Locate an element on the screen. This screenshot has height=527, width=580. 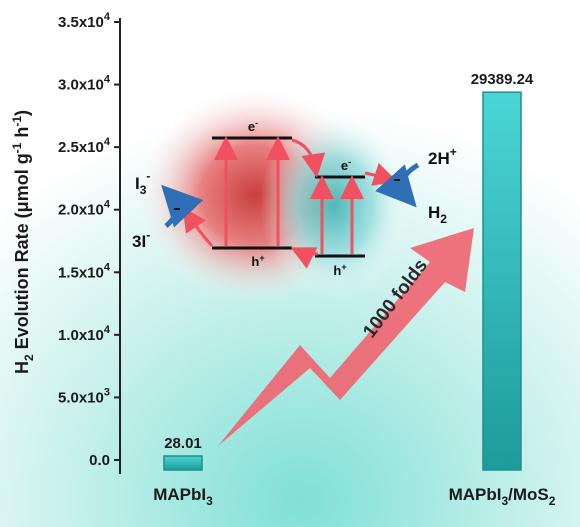
x-category-label-1: MAPbI3/MoS2 is located at coordinates (502, 496).